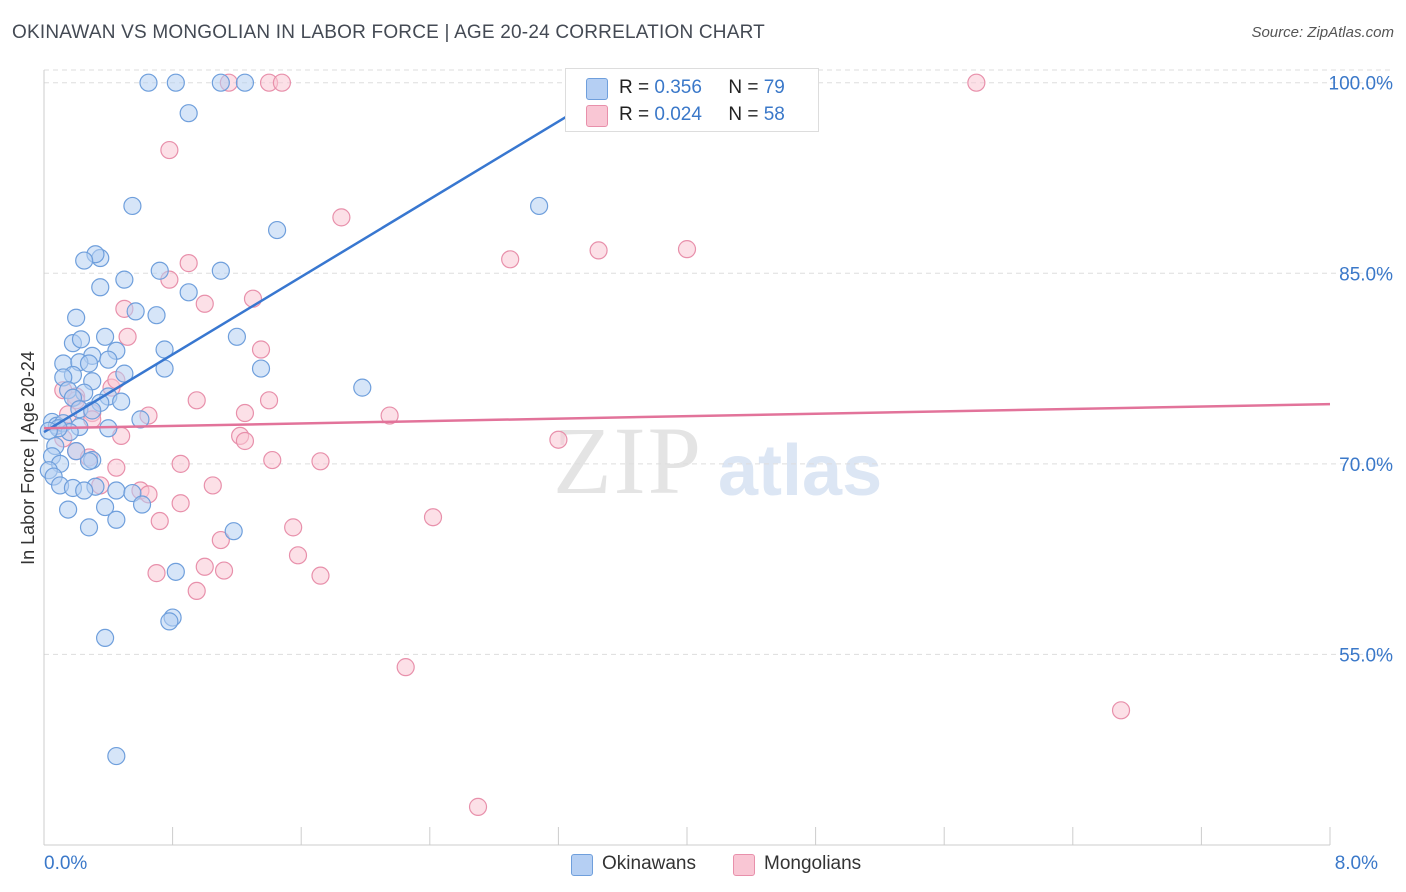  I want to click on x-tick-label: 0.0%, so click(65, 863).